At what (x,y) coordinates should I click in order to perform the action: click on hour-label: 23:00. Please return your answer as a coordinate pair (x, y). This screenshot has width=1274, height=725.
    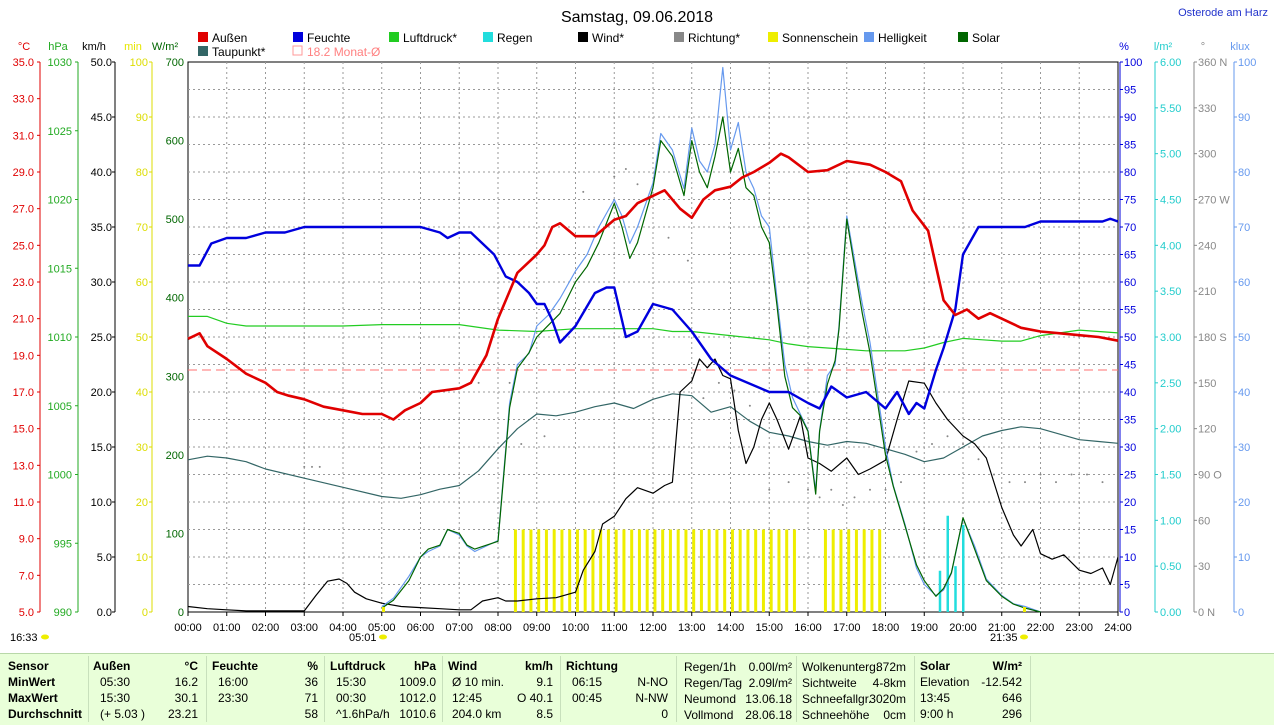
    Looking at the image, I should click on (1079, 628).